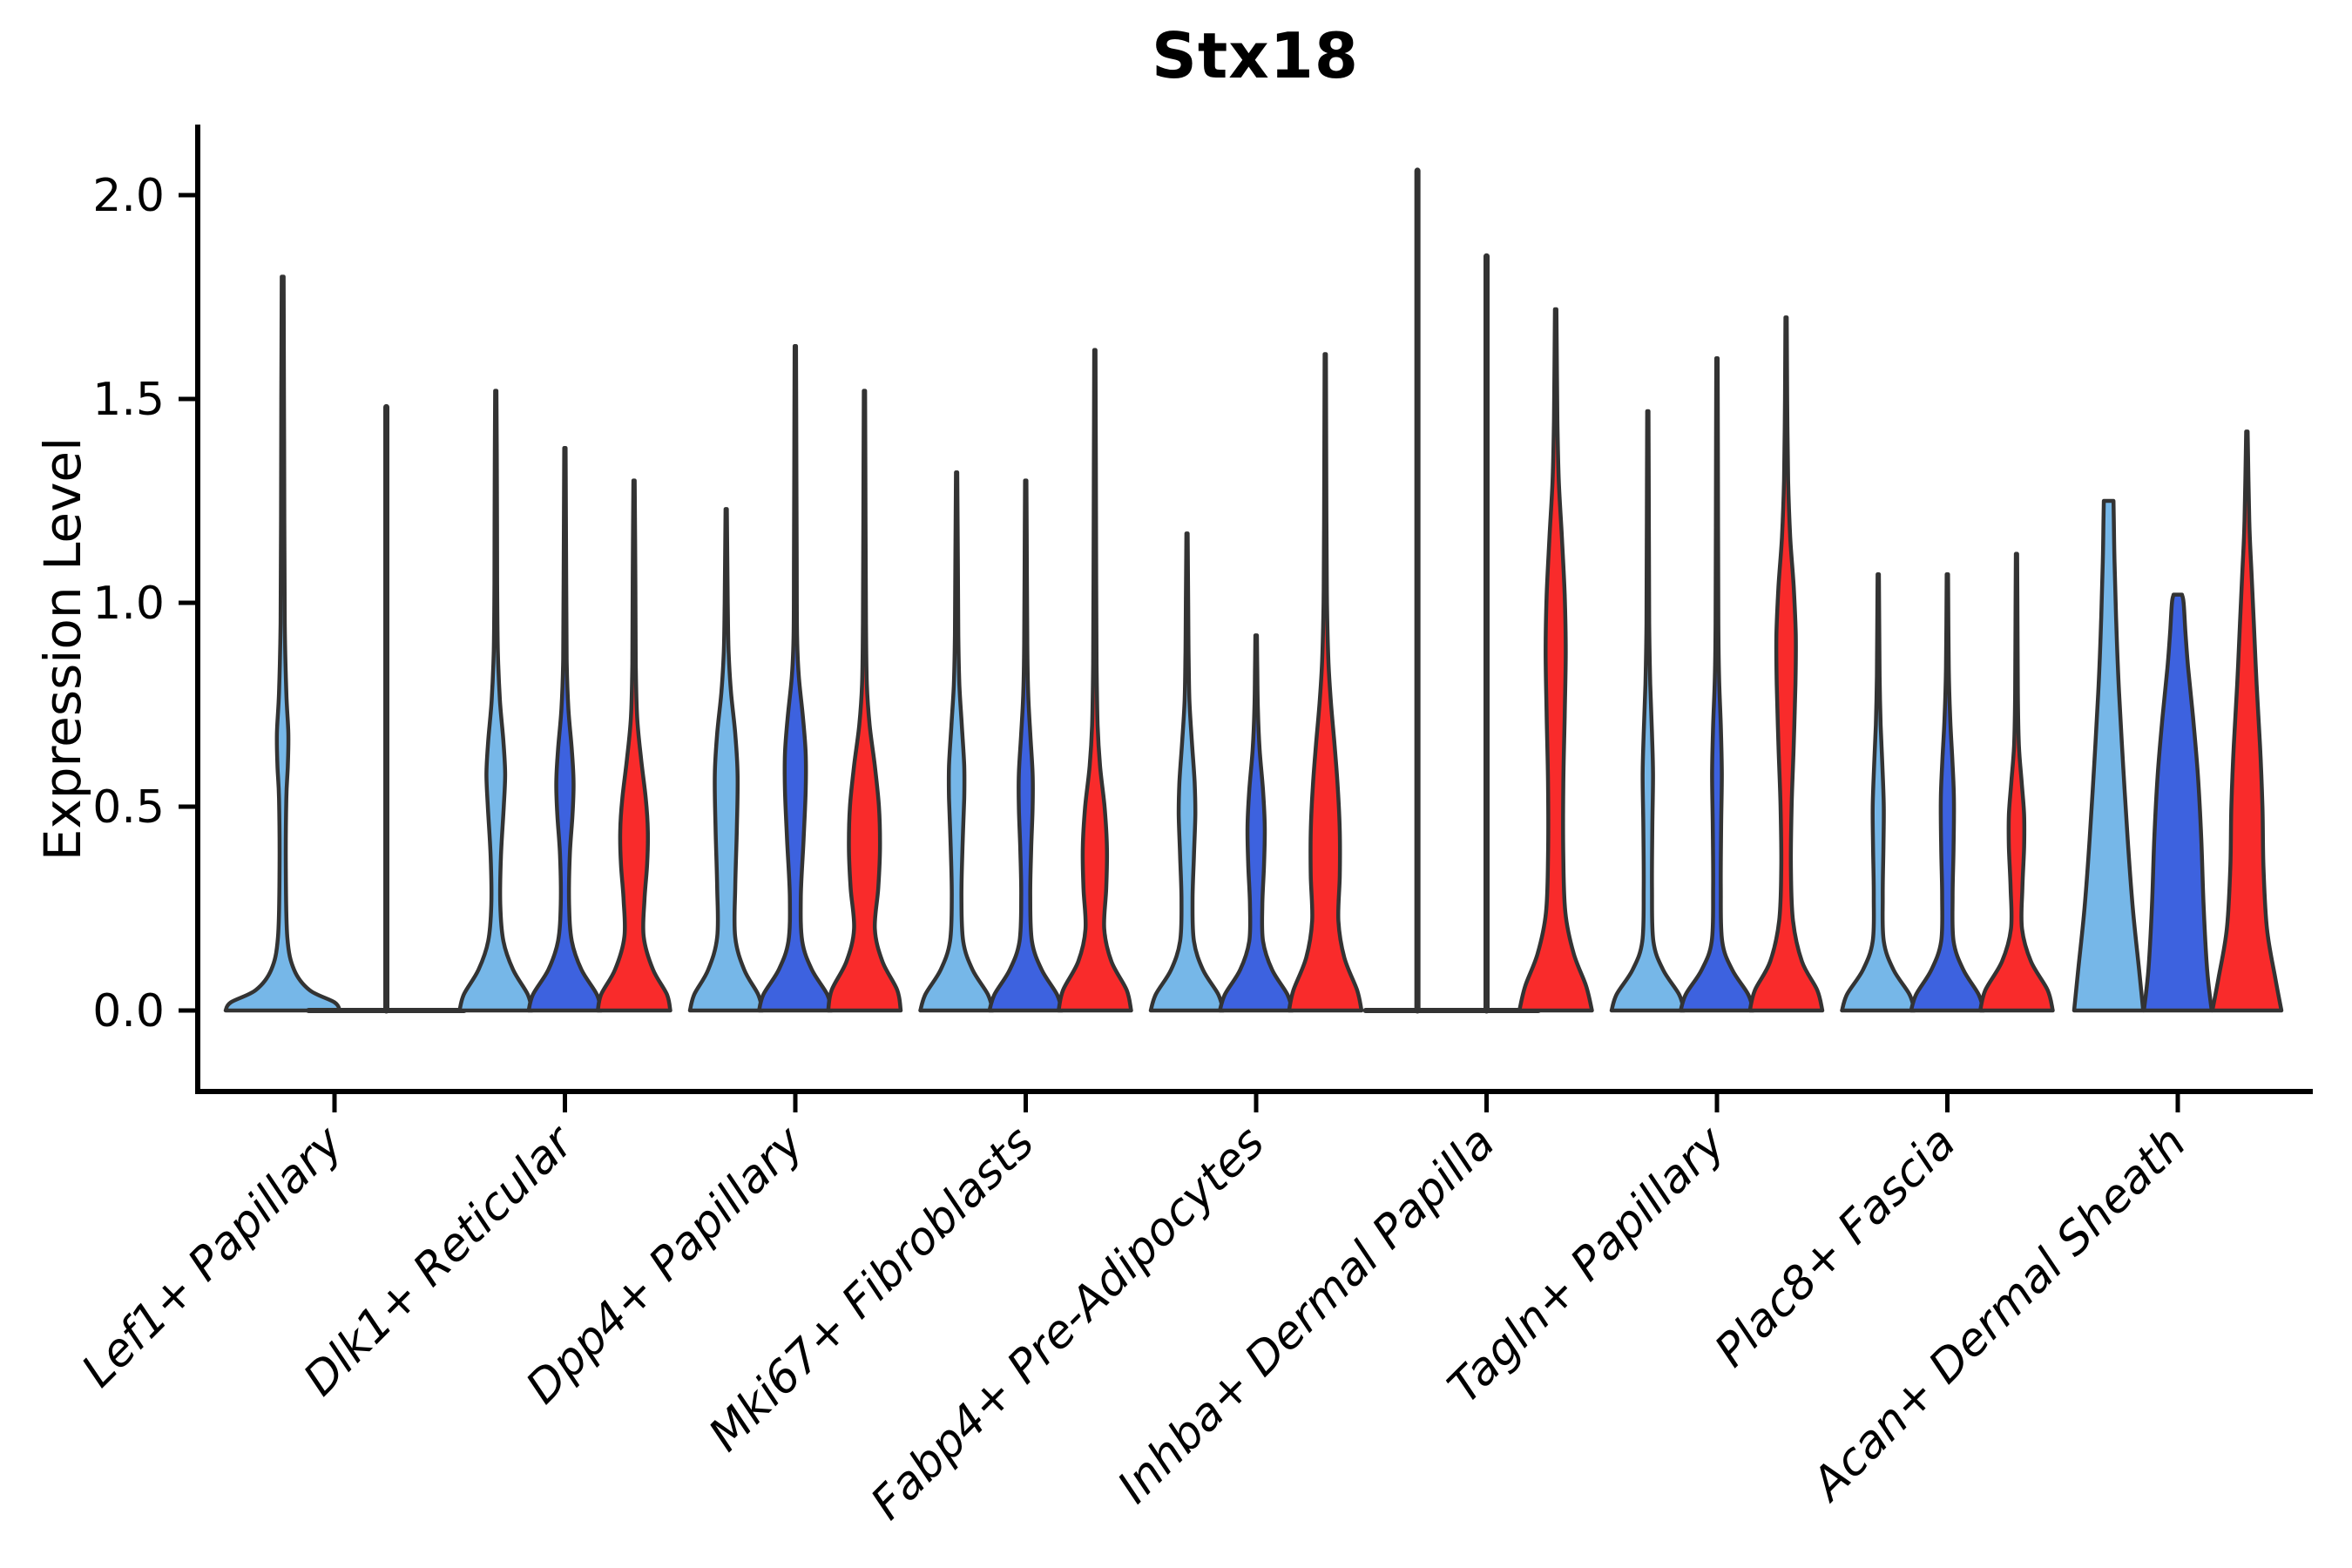  I want to click on y-tick-label: 0.0, so click(129, 1011).